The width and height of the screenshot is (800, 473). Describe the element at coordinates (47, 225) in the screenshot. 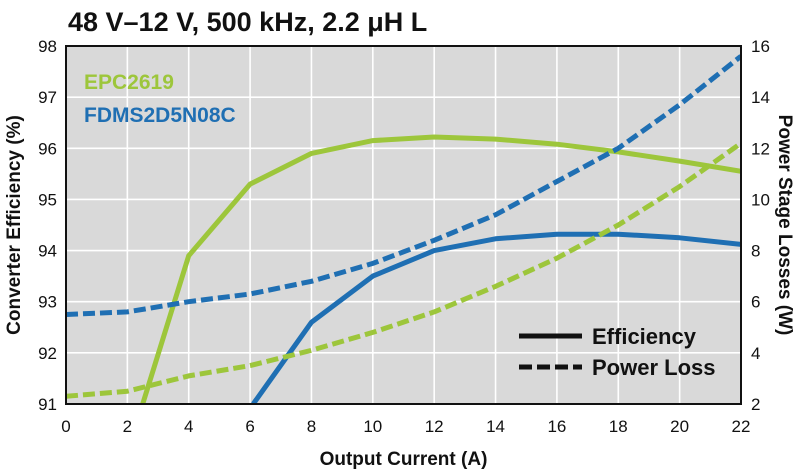

I see `left-axis-ticks: 91 92 93 94 95 96 97 98` at that location.